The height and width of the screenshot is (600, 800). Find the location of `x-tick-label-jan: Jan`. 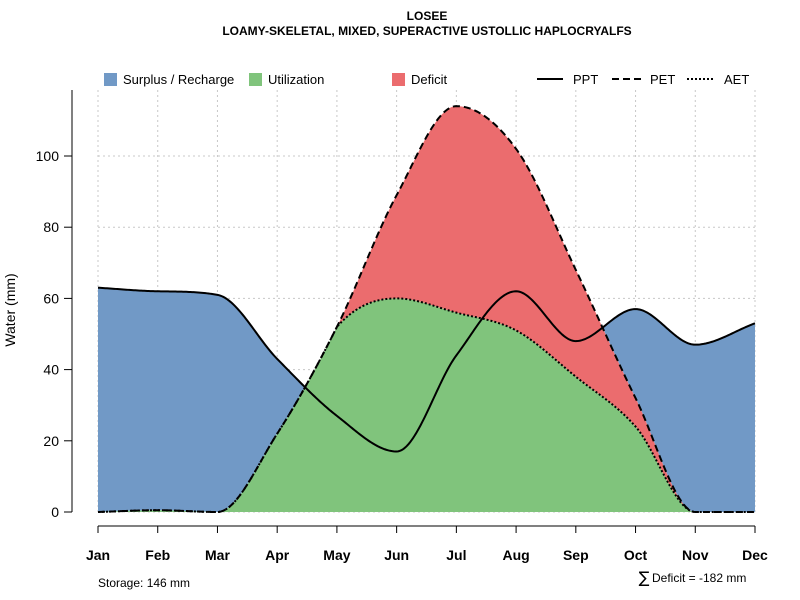

x-tick-label-jan: Jan is located at coordinates (98, 555).